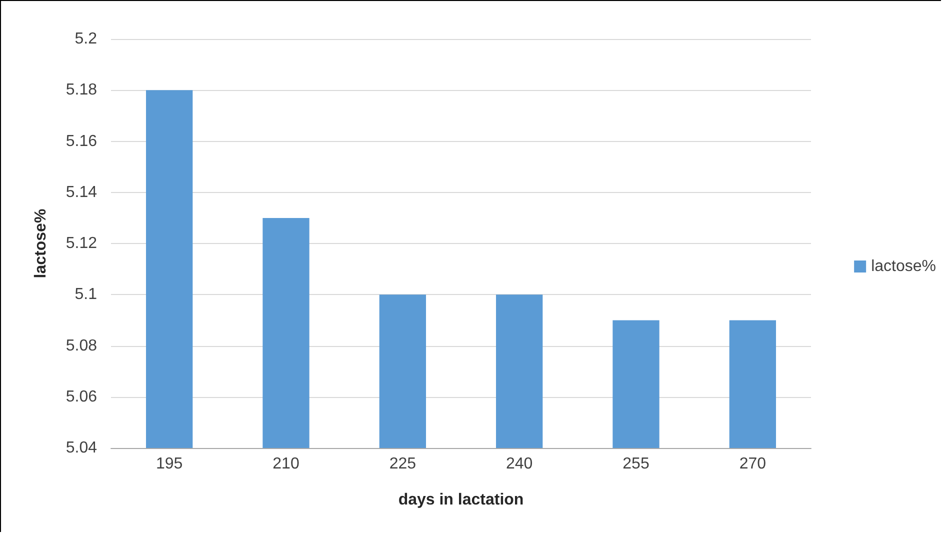 The height and width of the screenshot is (533, 942). Describe the element at coordinates (752, 464) in the screenshot. I see `x-tick-label: 270` at that location.